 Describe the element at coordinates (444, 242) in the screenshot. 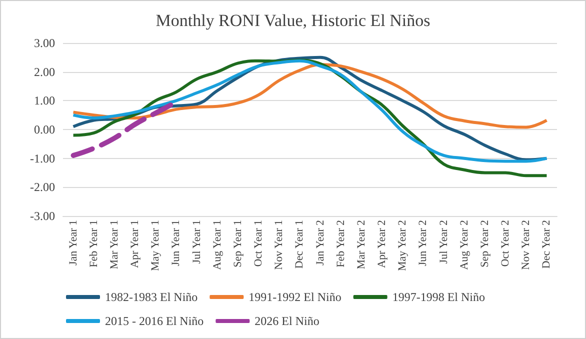

I see `x-tick-label: Jul Year 2` at that location.